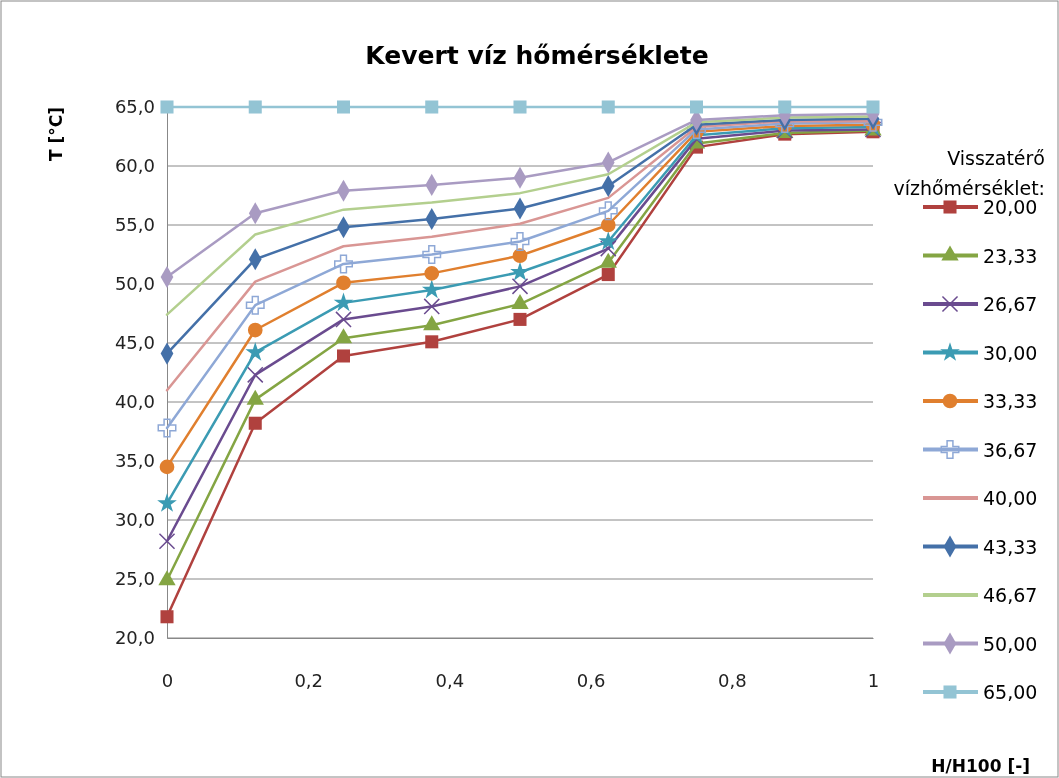 The width and height of the screenshot is (1059, 778). I want to click on x-tick-label: 0,6, so click(591, 680).